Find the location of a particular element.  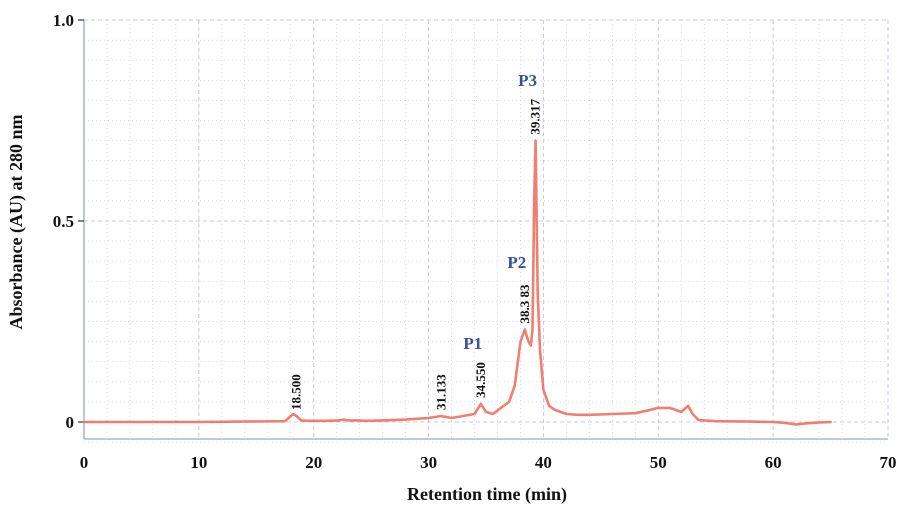

peak-name-label: P1 is located at coordinates (472, 343).